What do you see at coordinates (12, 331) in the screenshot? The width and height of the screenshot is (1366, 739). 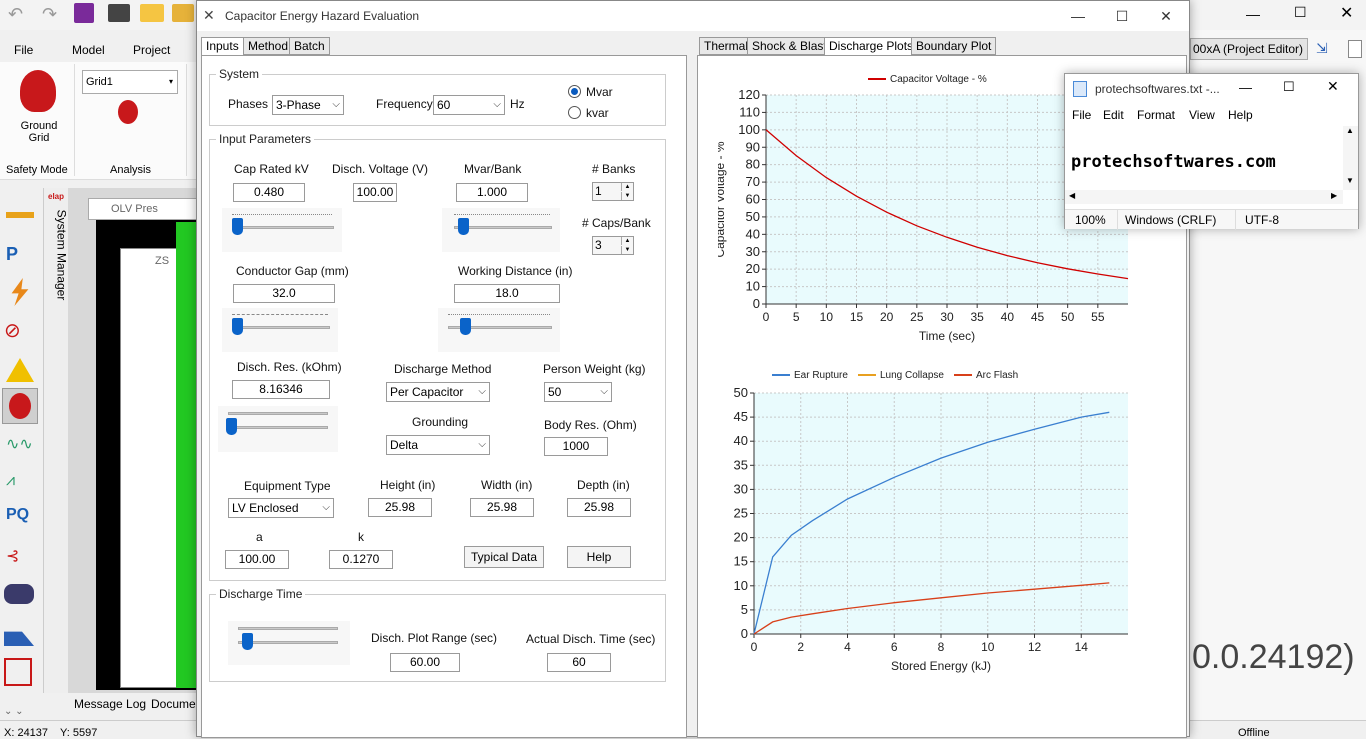 I see `protection-icon: ⊘` at bounding box center [12, 331].